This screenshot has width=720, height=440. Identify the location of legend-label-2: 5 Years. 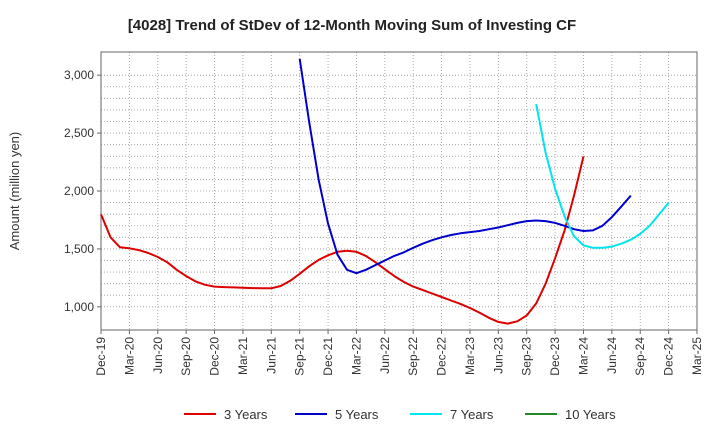
(357, 414).